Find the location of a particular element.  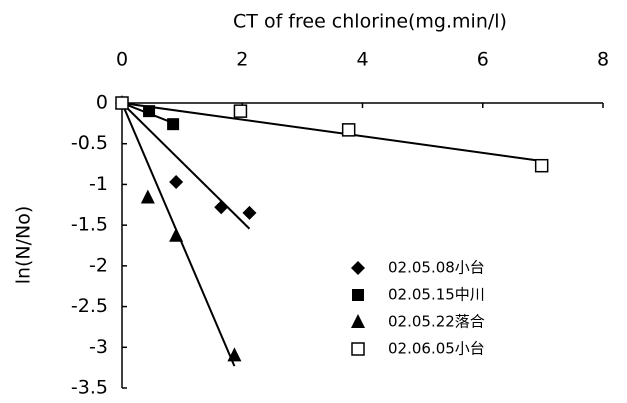

x-tick-label: 6 is located at coordinates (483, 60).